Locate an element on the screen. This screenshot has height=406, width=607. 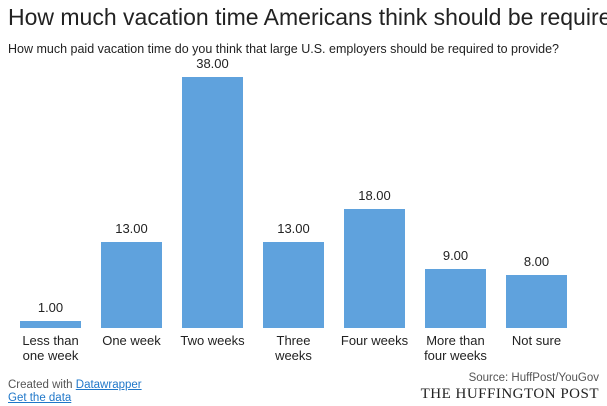
data-link: Get the data is located at coordinates (40, 398).